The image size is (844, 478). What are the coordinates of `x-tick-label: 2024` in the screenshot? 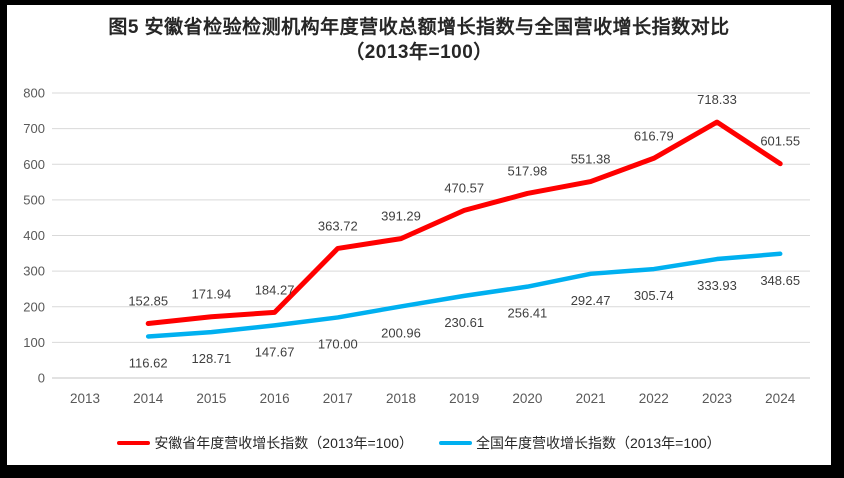 It's located at (780, 398).